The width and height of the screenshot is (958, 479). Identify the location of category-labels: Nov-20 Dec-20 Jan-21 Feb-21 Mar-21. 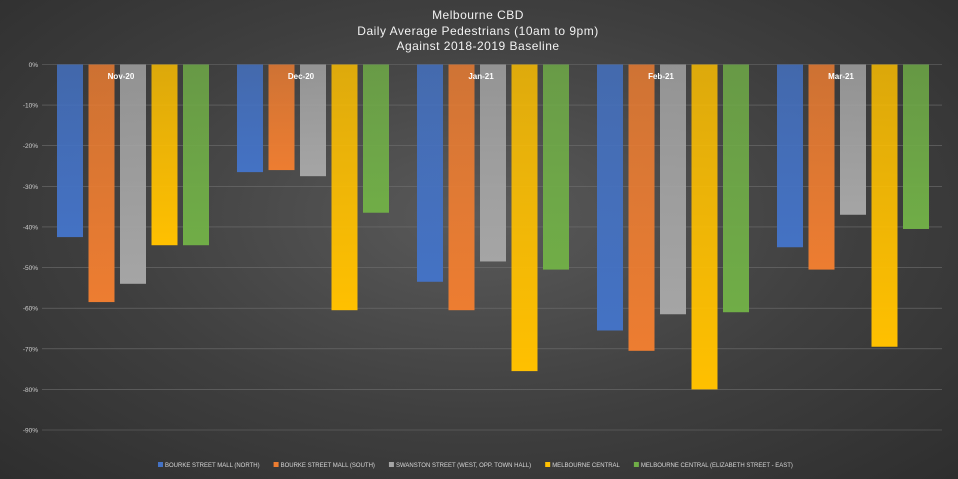
(481, 76).